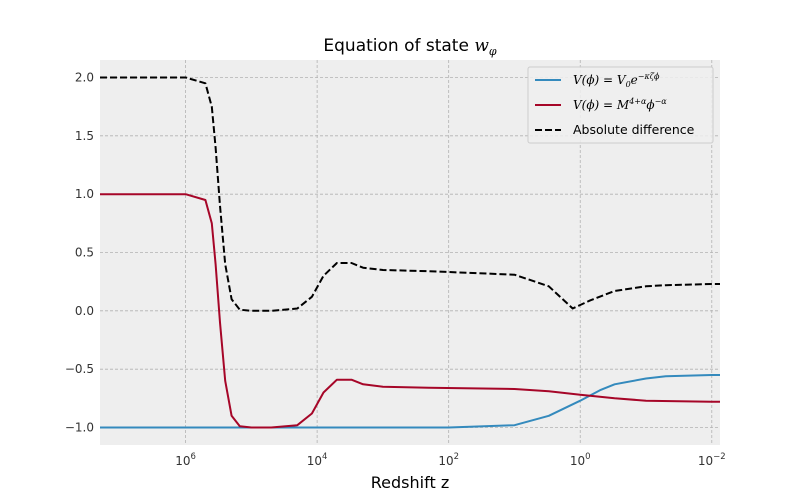 This screenshot has width=800, height=500. What do you see at coordinates (580, 460) in the screenshot?
I see `x-tick-label: 10⁰` at bounding box center [580, 460].